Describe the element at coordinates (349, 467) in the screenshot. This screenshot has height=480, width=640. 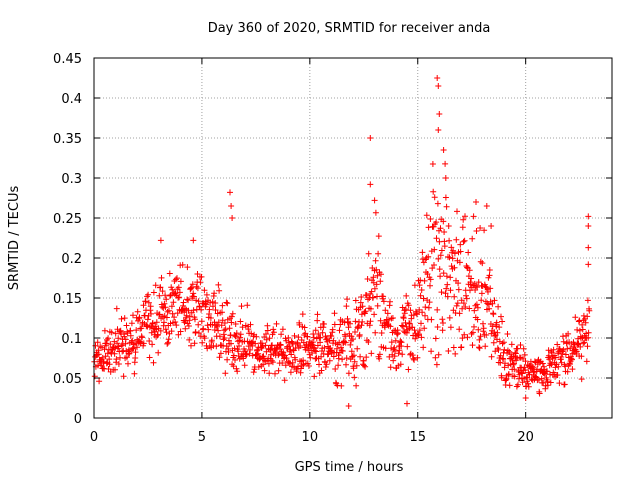
I see `x-axis-label: GPS time / hours` at that location.